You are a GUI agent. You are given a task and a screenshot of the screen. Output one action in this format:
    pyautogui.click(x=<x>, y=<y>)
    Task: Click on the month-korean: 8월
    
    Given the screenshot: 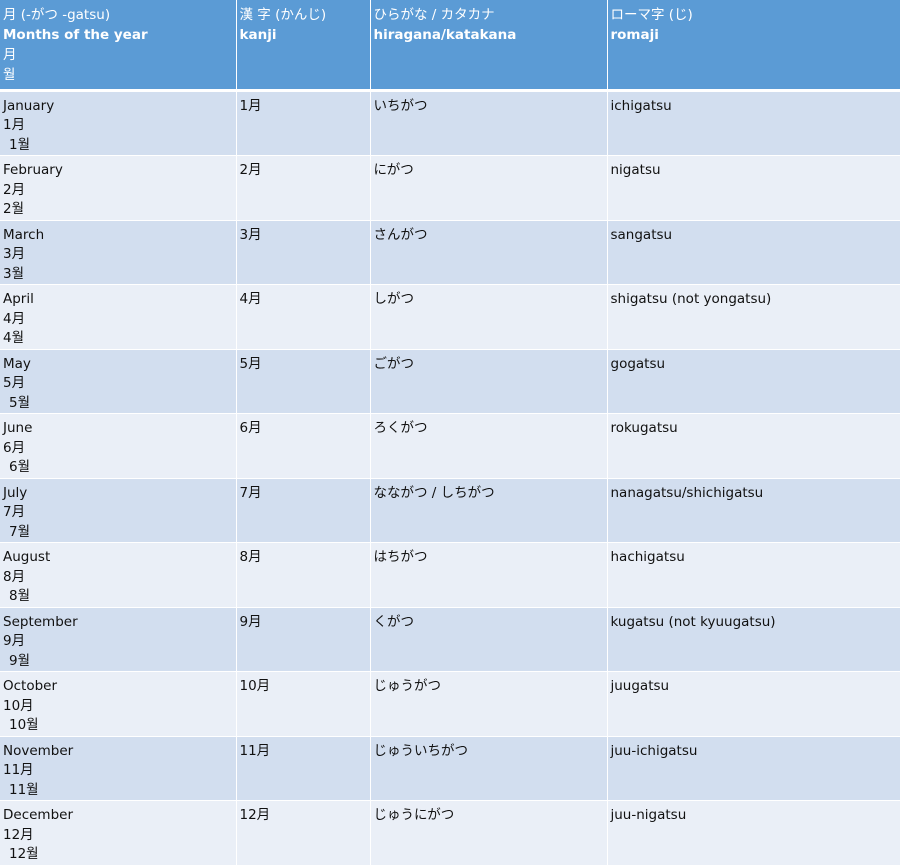 What is the action you would take?
    pyautogui.click(x=20, y=596)
    